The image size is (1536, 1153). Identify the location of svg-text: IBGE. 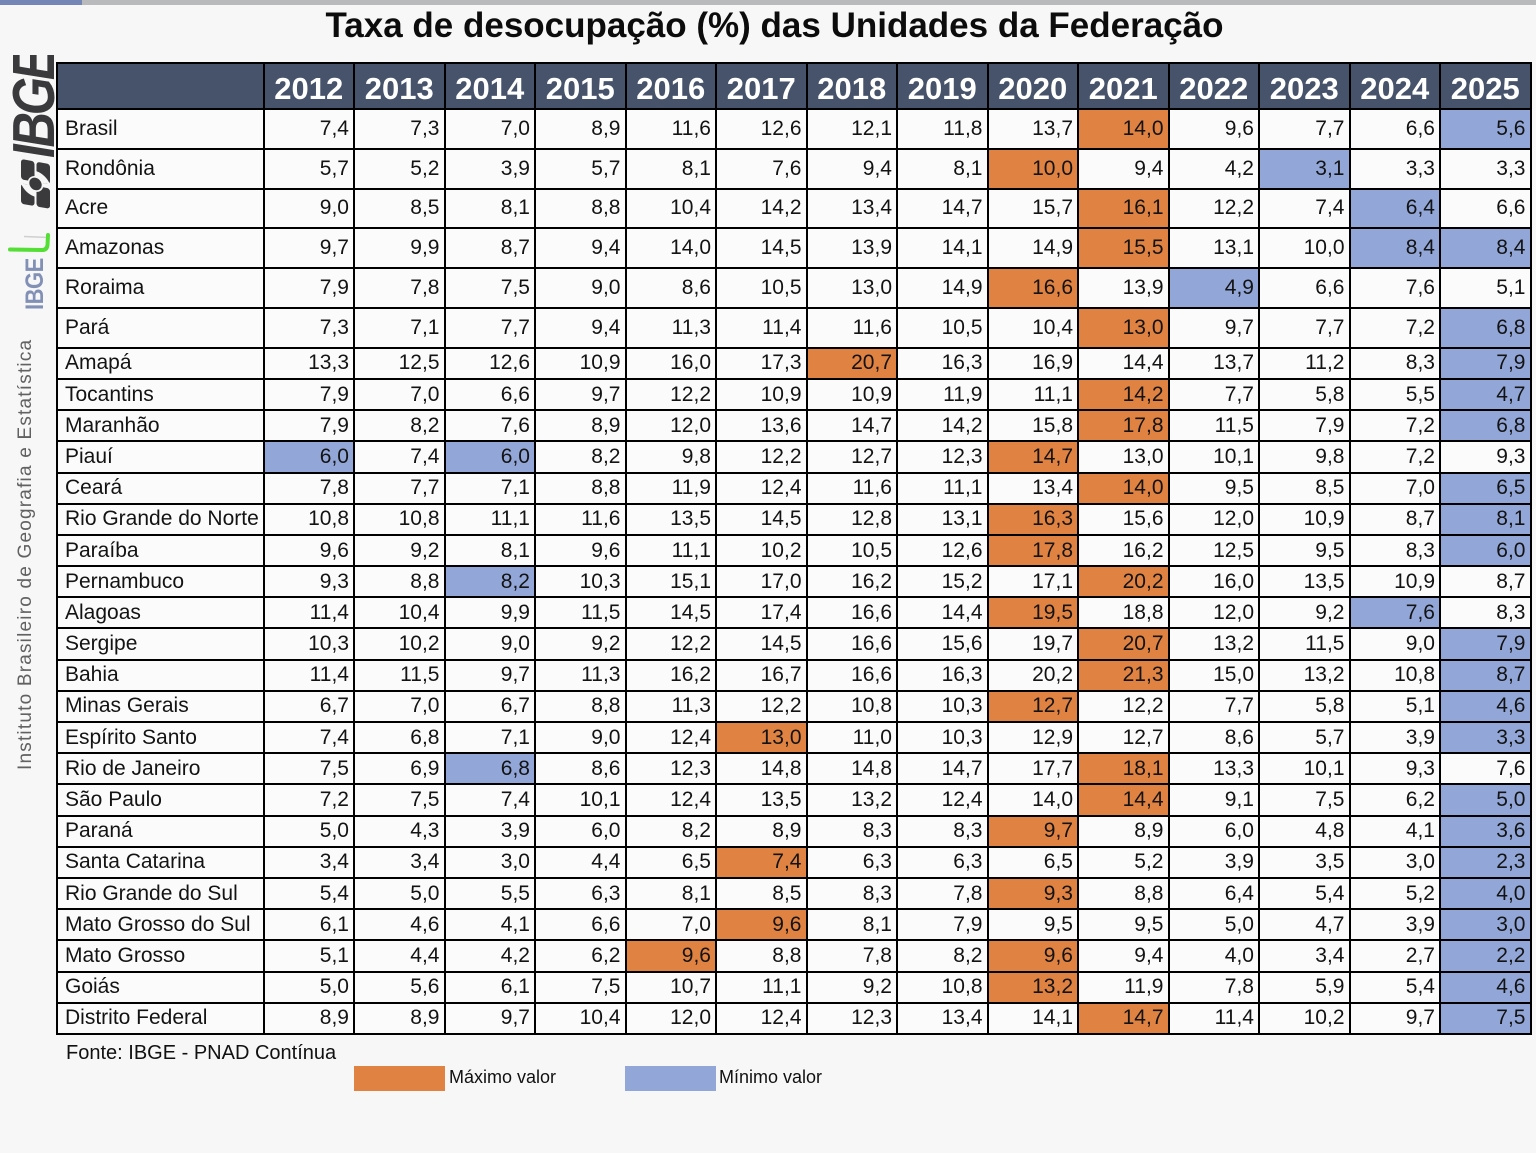
(29, 106).